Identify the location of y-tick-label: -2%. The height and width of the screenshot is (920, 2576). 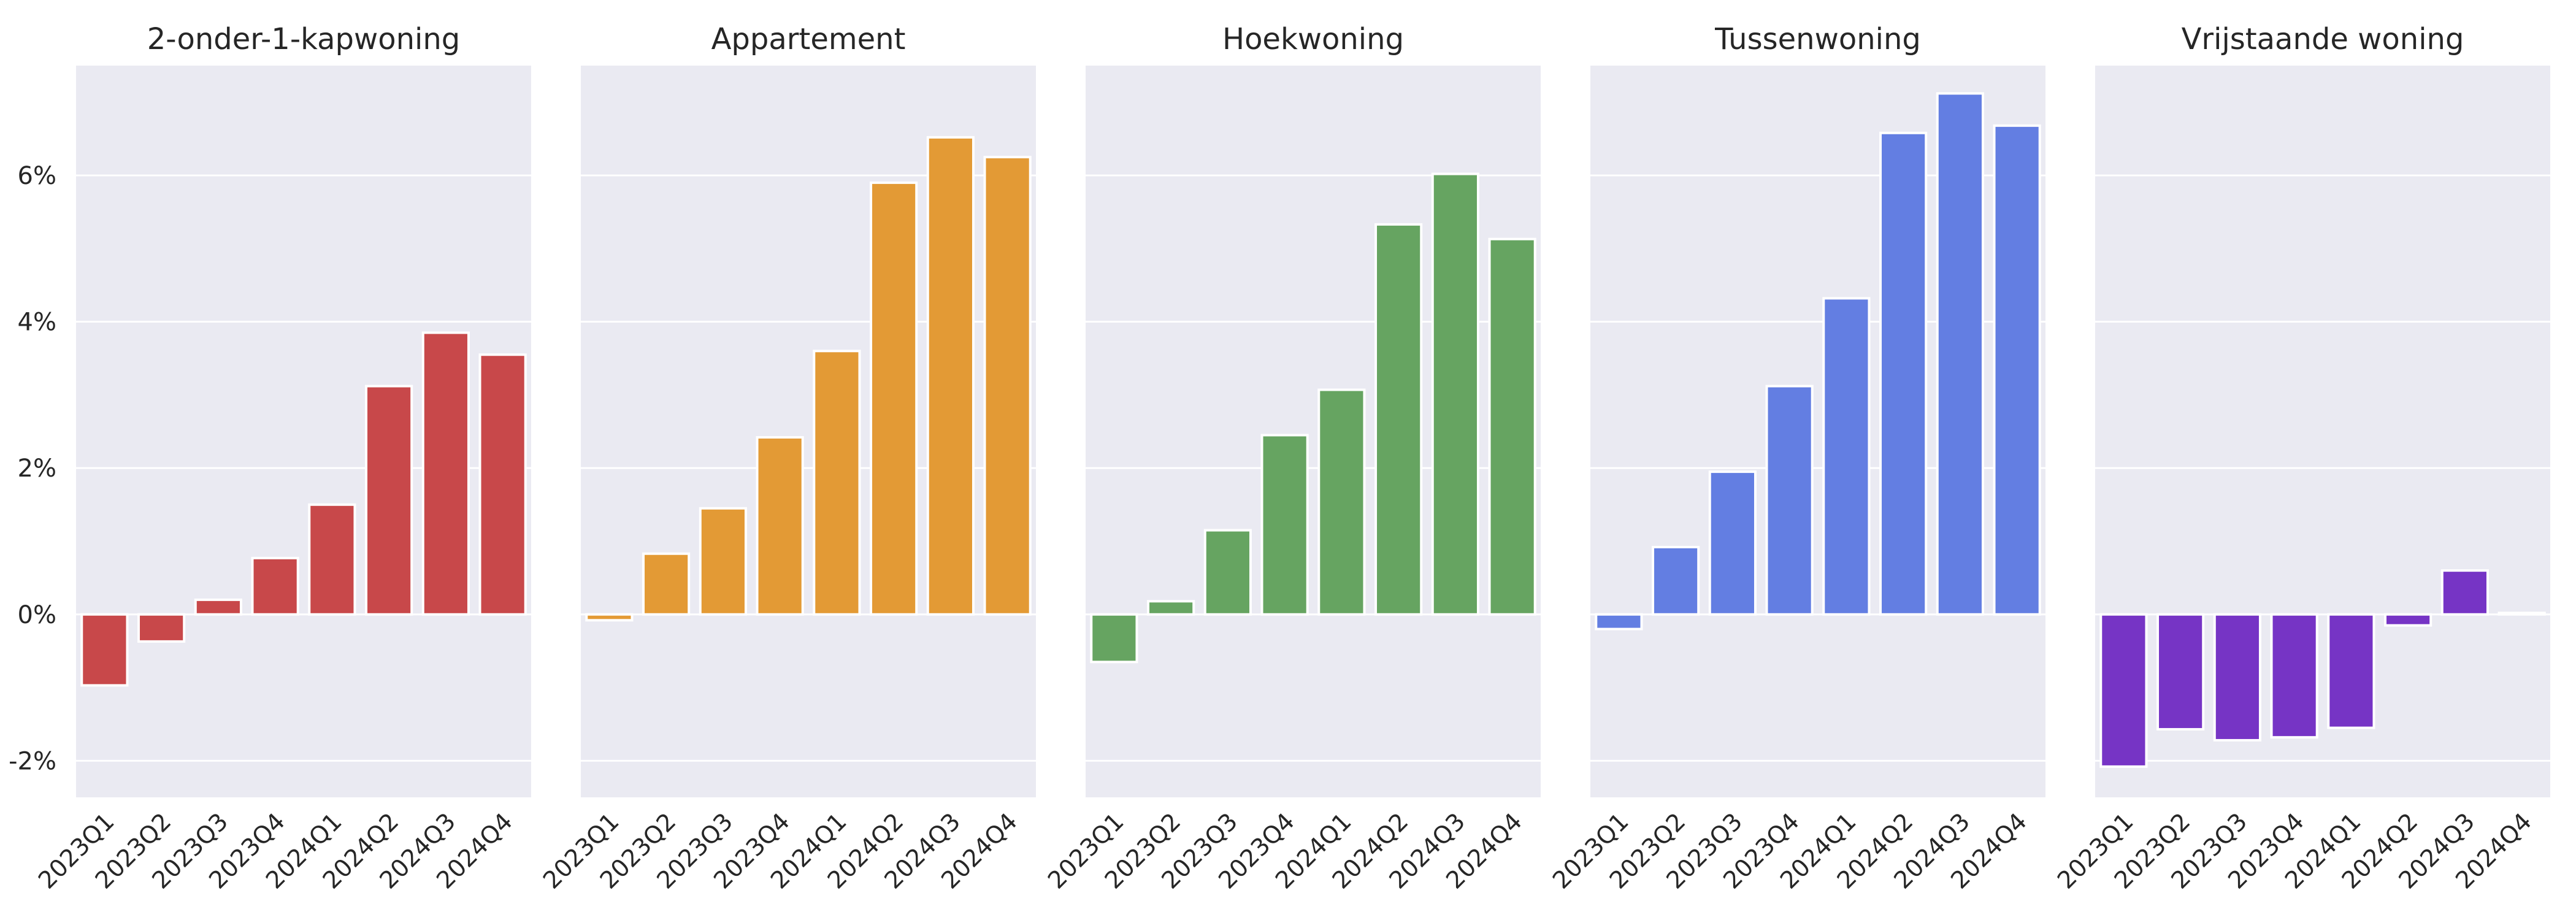
(32, 761).